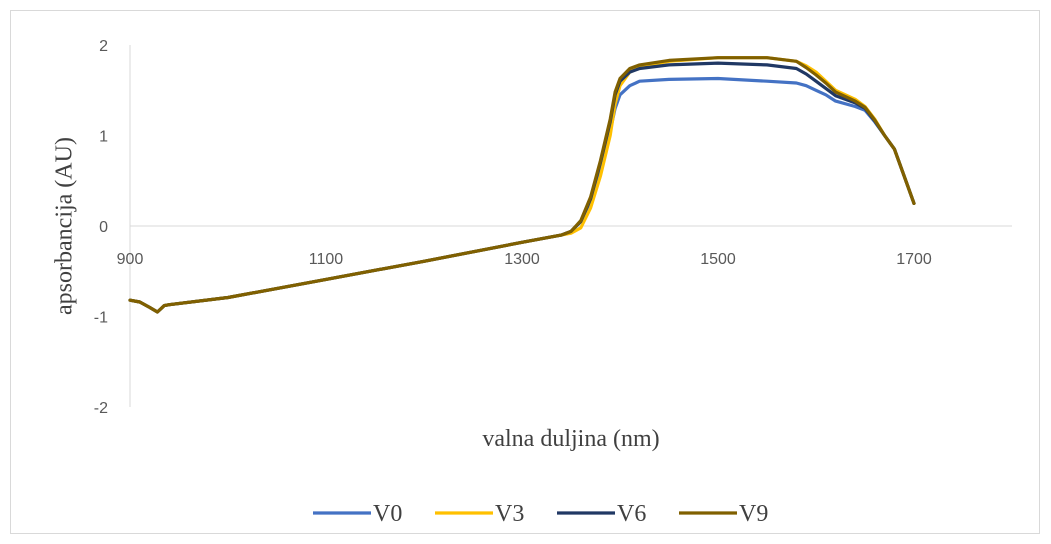 This screenshot has height=544, width=1051. Describe the element at coordinates (103, 46) in the screenshot. I see `y-tick-label: 2` at that location.